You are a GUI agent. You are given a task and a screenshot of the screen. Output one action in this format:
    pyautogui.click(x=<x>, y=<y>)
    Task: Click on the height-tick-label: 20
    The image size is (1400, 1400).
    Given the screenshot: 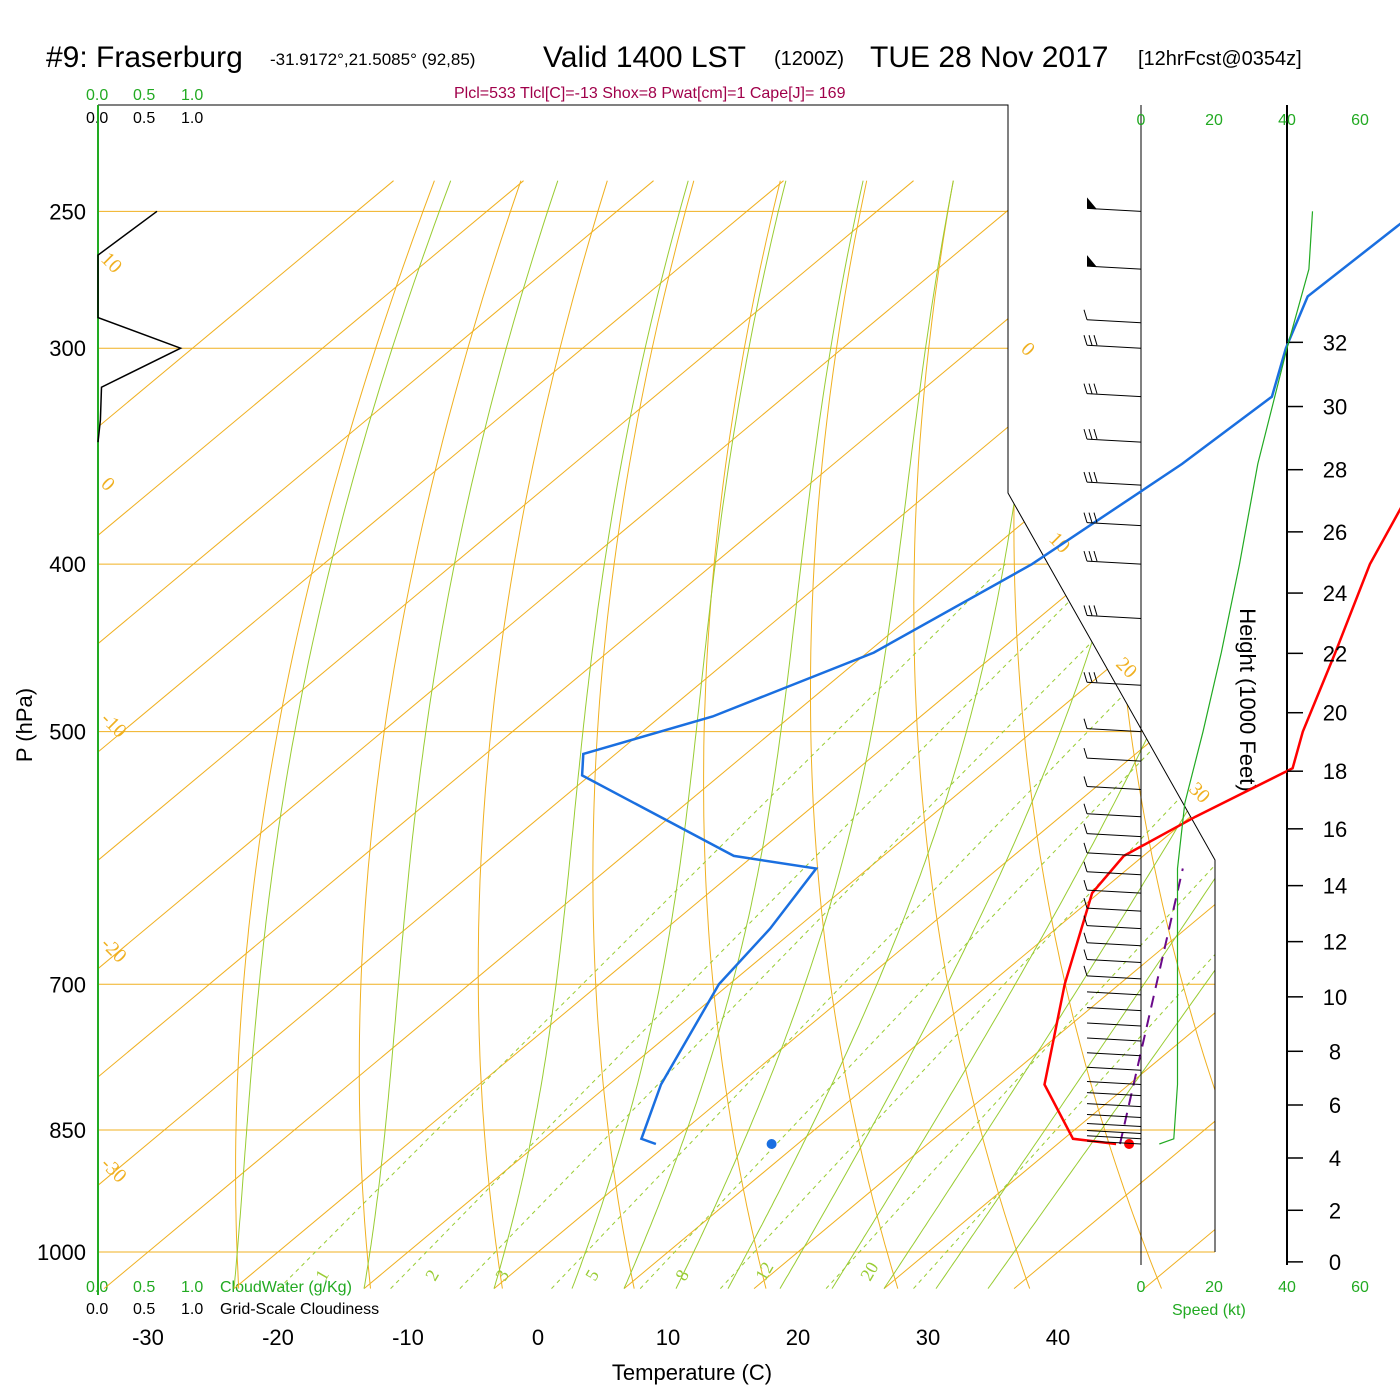 What is the action you would take?
    pyautogui.click(x=1335, y=713)
    